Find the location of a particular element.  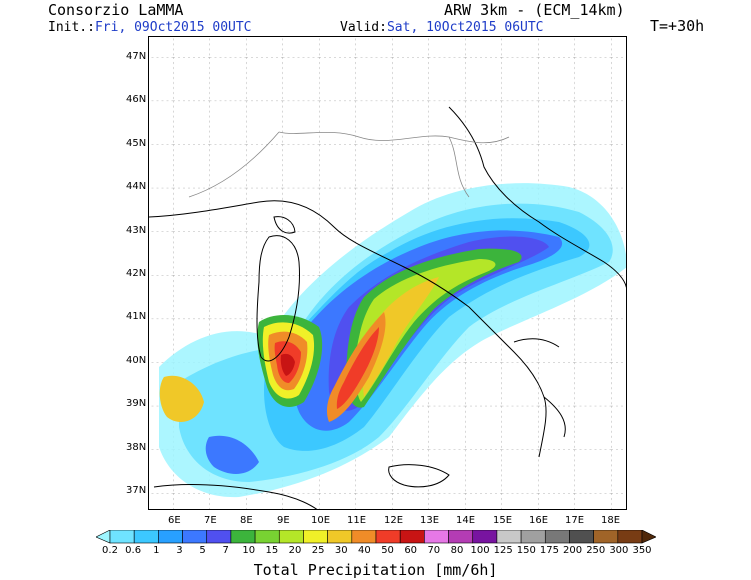

lon-tick: 10E is located at coordinates (321, 520).